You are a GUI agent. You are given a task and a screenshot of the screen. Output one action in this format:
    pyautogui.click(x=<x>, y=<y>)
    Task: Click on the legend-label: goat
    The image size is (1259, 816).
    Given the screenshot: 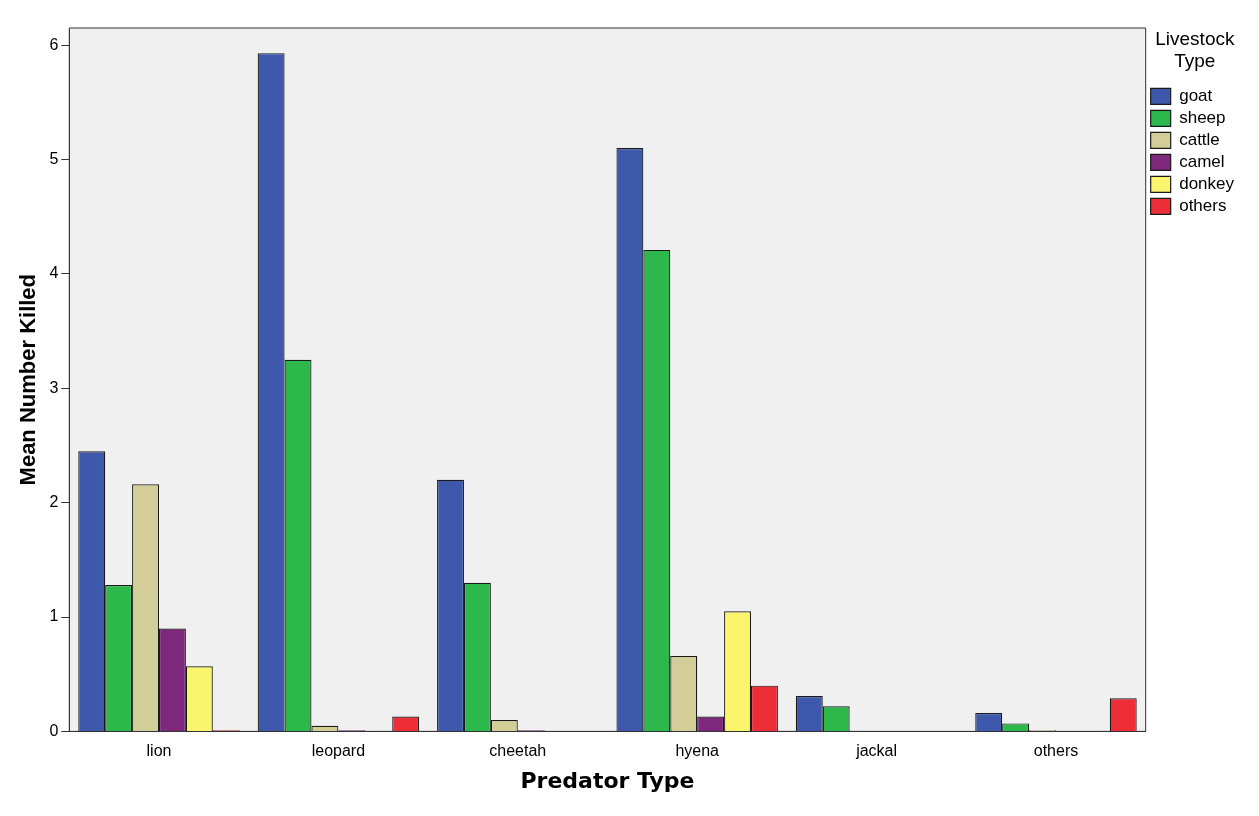 What is the action you would take?
    pyautogui.click(x=1196, y=95)
    